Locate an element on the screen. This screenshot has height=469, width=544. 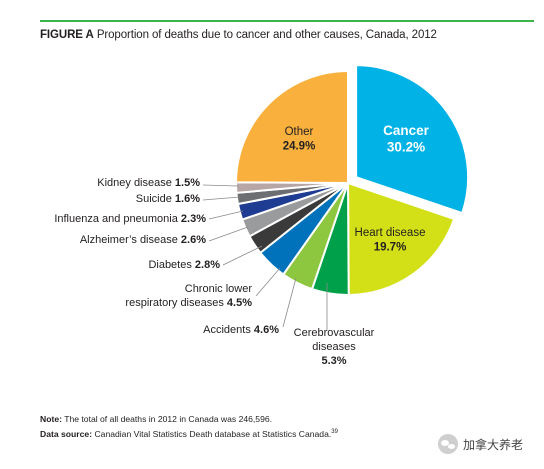
svg-text: Influenza and pneumonia 2.3% is located at coordinates (130, 219).